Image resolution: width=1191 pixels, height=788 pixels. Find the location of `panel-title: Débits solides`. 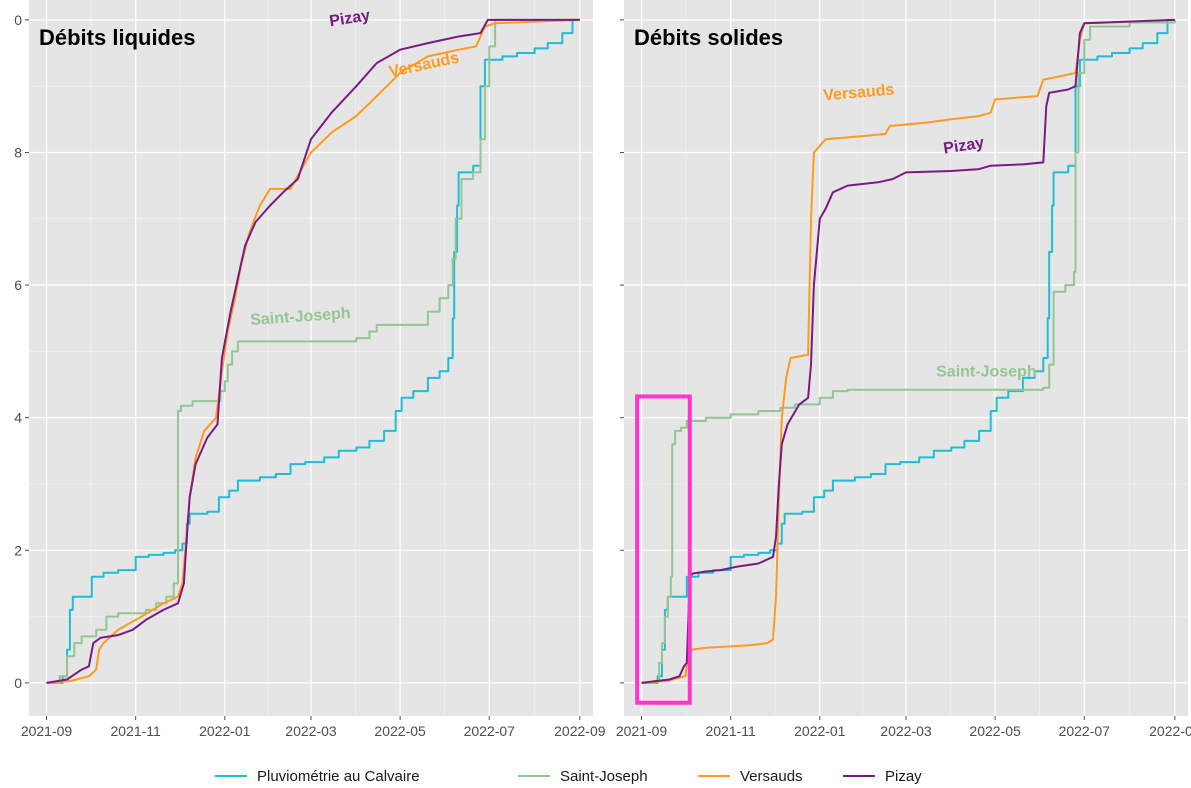

panel-title: Débits solides is located at coordinates (708, 37).